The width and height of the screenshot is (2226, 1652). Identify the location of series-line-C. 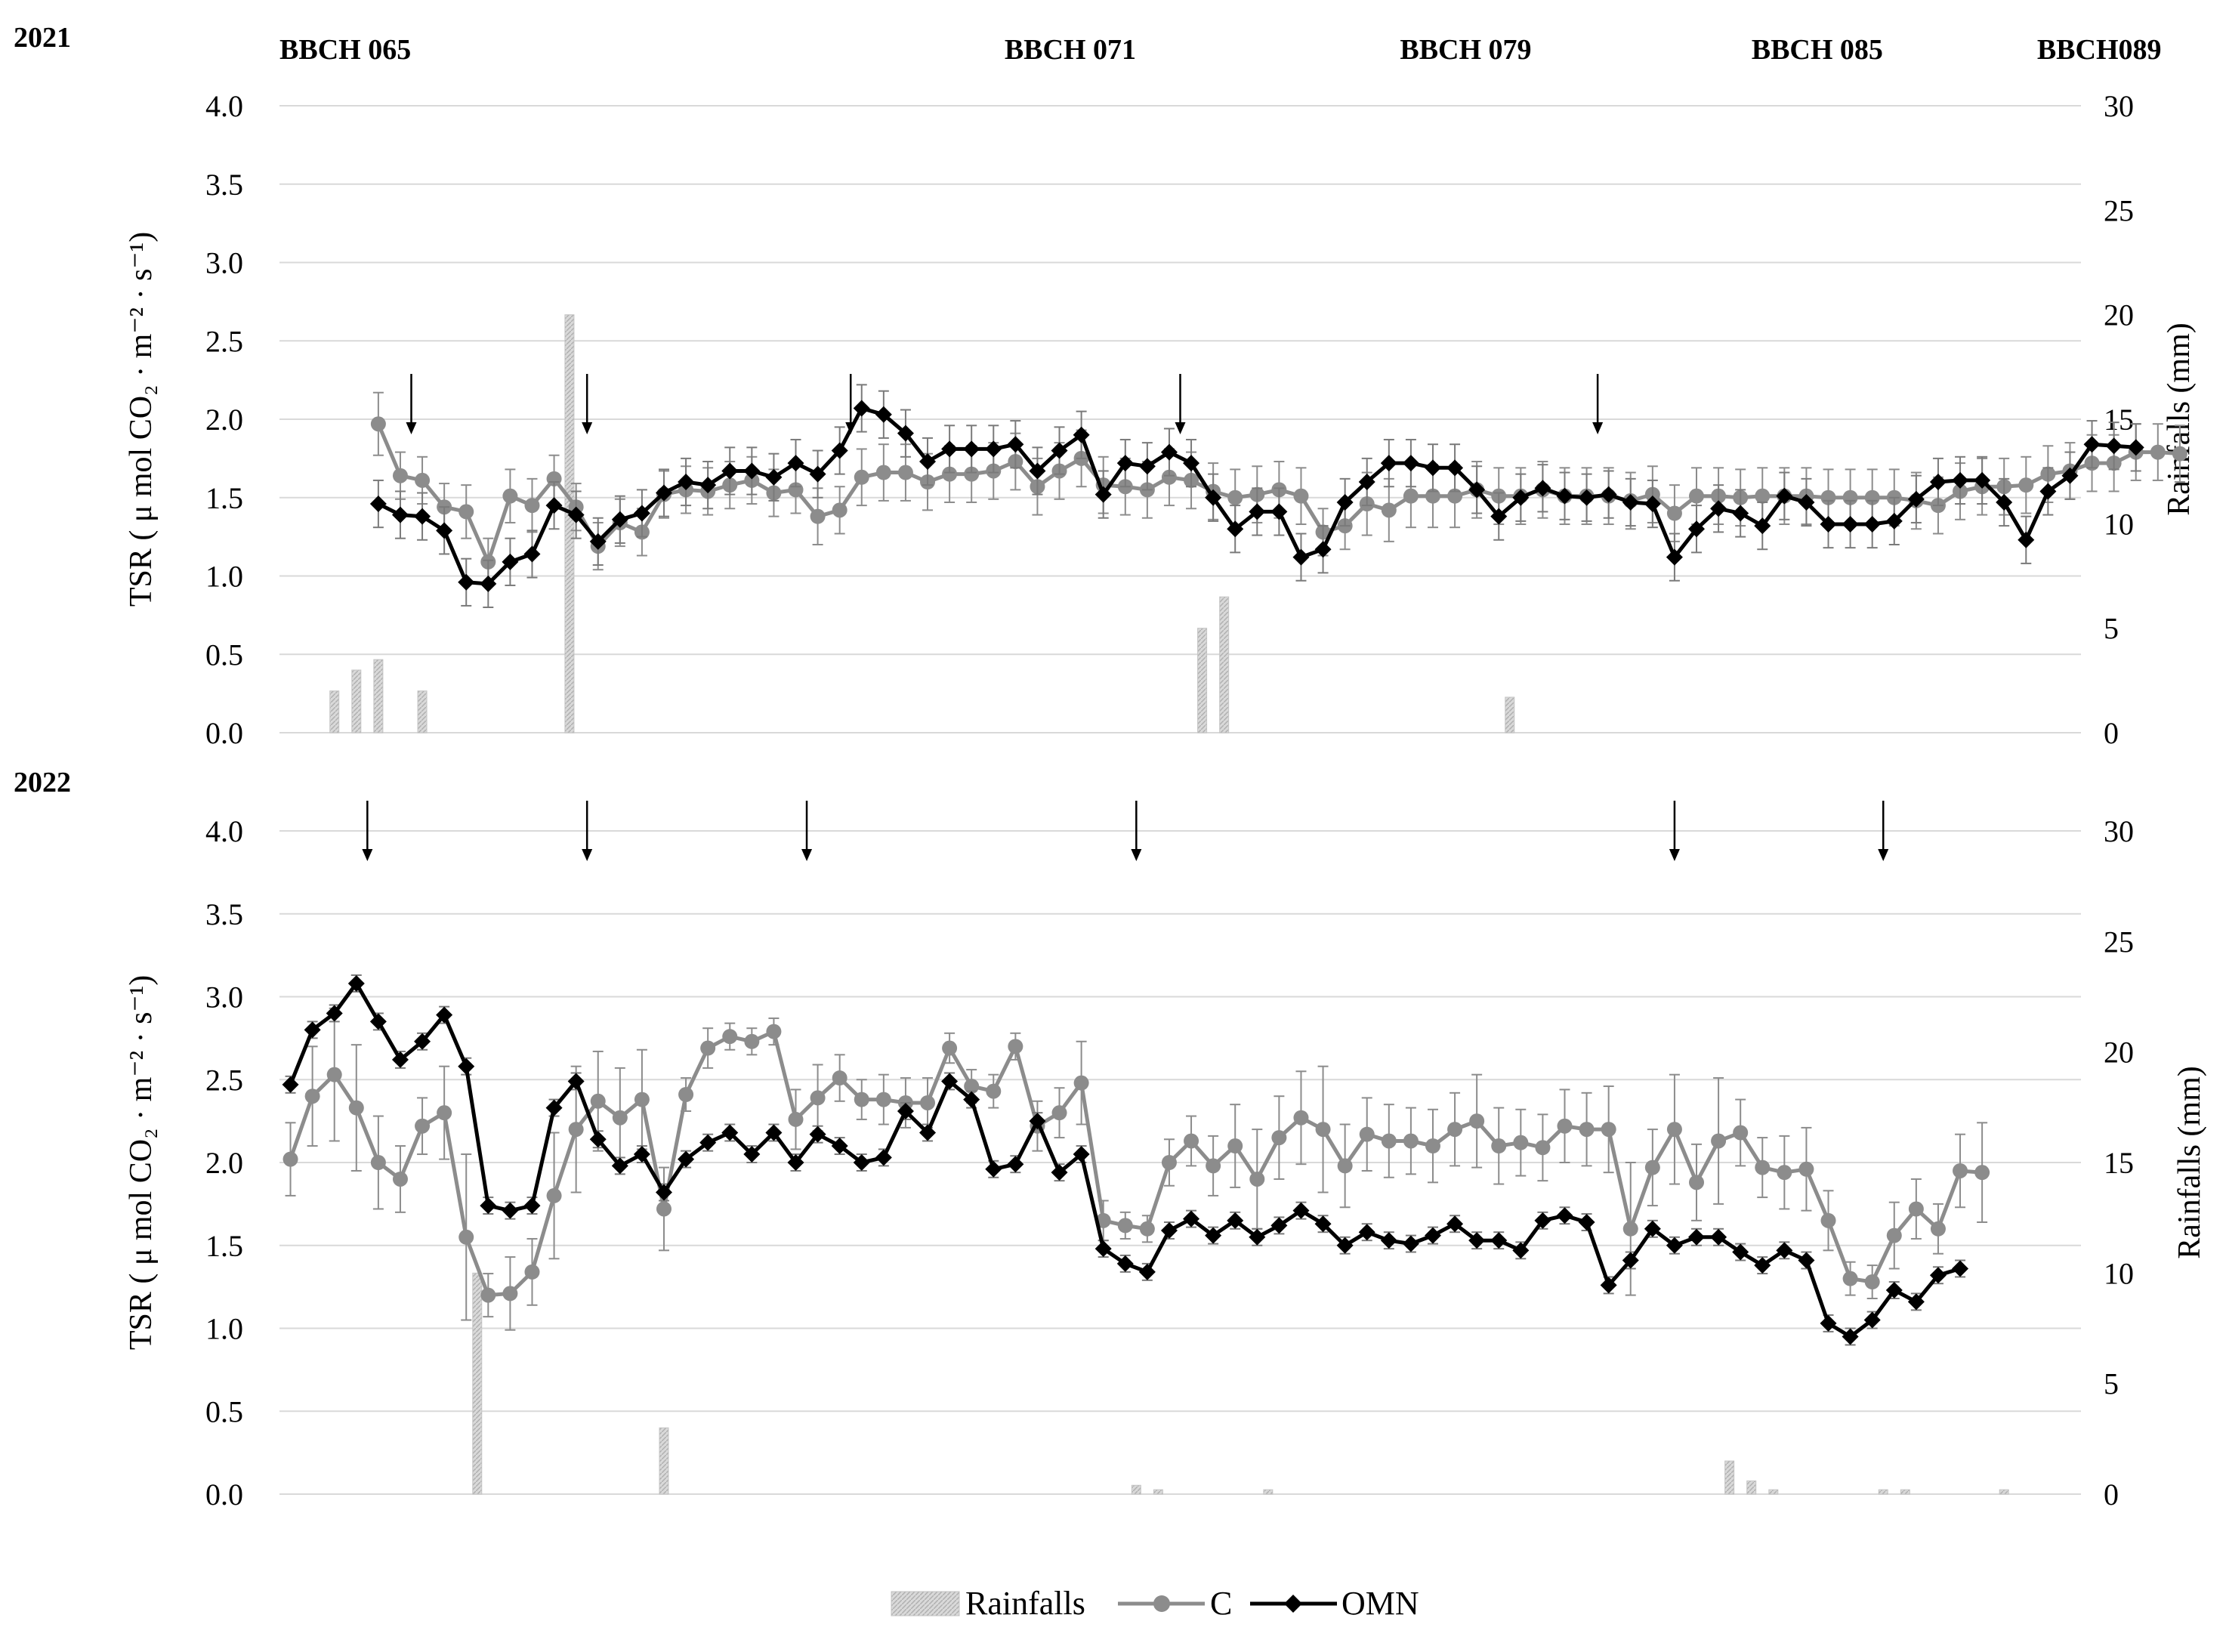
(1136, 1164).